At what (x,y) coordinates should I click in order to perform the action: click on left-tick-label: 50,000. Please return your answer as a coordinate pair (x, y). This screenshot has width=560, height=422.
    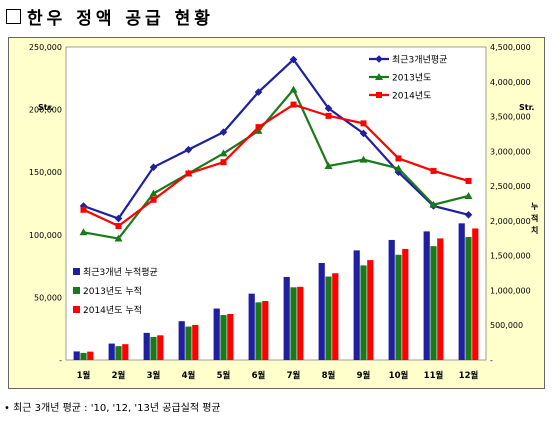
    Looking at the image, I should click on (48, 297).